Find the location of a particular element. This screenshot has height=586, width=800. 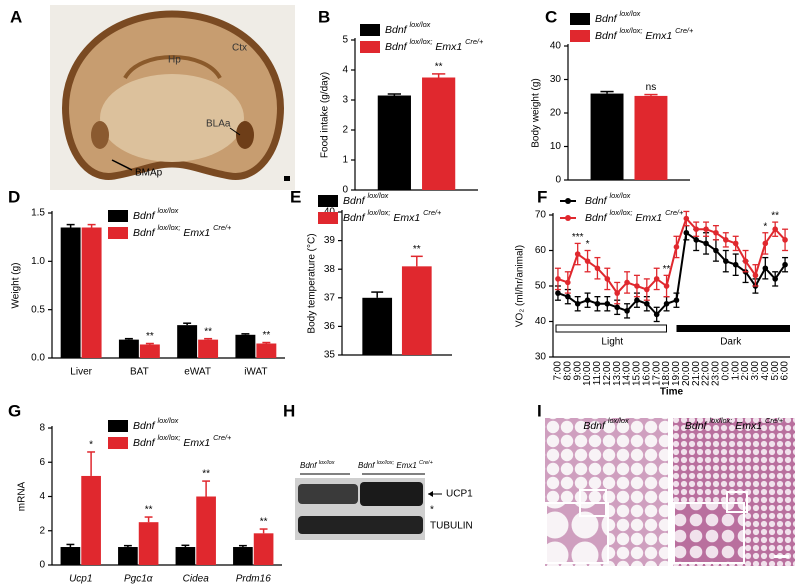

significance: ns is located at coordinates (651, 87).